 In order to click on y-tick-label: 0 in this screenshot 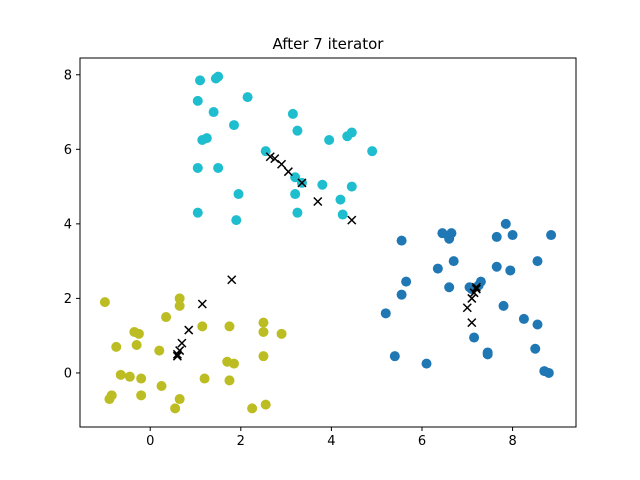, I will do `click(68, 373)`.